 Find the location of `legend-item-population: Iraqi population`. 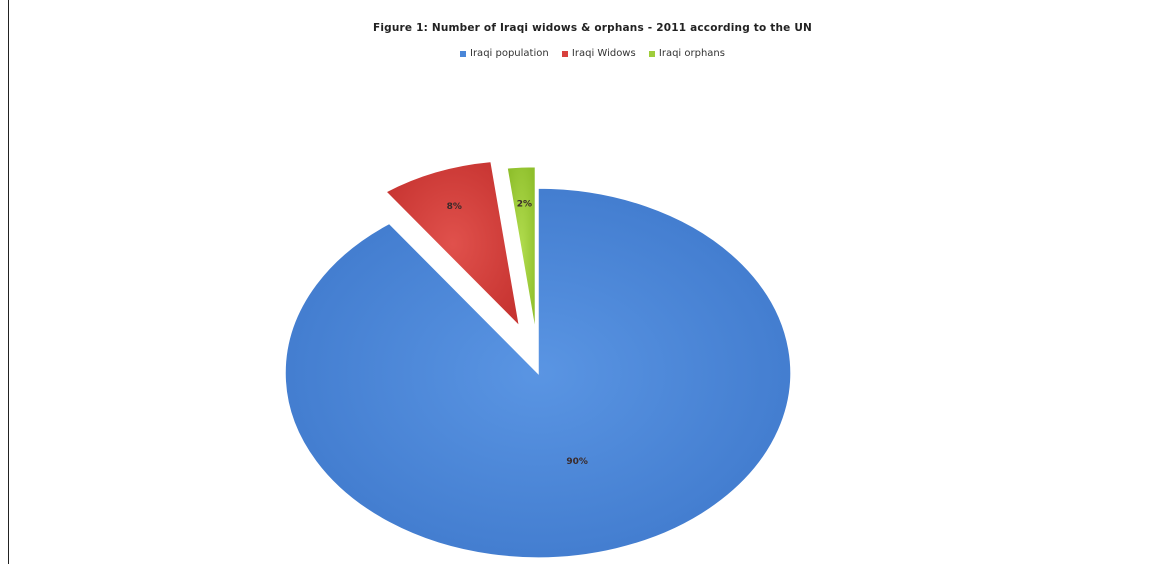

legend-item-population: Iraqi population is located at coordinates (504, 53).